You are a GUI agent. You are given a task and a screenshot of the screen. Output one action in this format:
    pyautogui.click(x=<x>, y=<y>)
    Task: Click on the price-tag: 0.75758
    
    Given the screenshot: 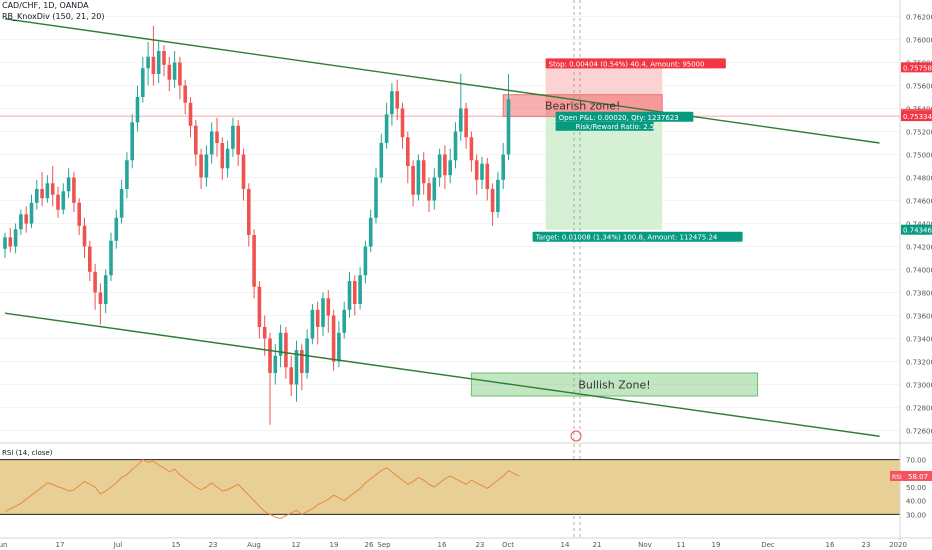 What is the action you would take?
    pyautogui.click(x=917, y=68)
    